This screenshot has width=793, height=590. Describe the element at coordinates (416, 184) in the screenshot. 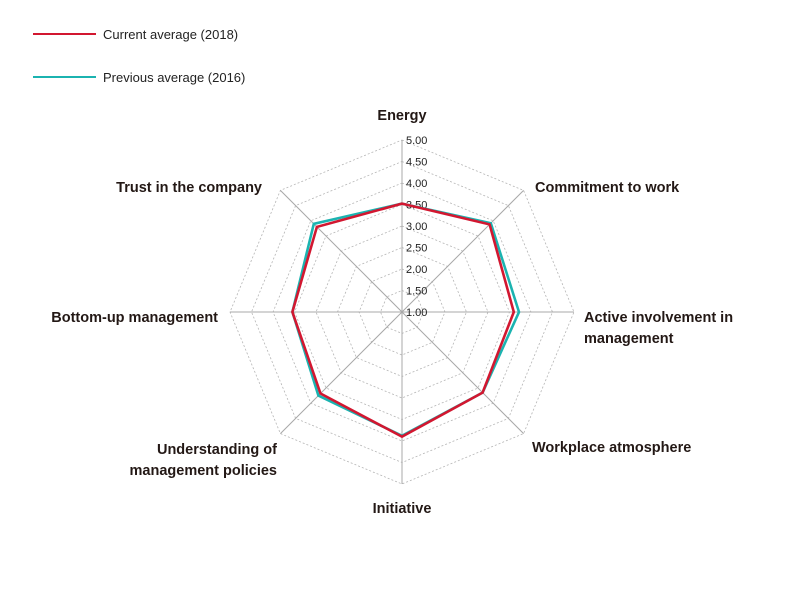

I see `tick-label: 4.00` at that location.